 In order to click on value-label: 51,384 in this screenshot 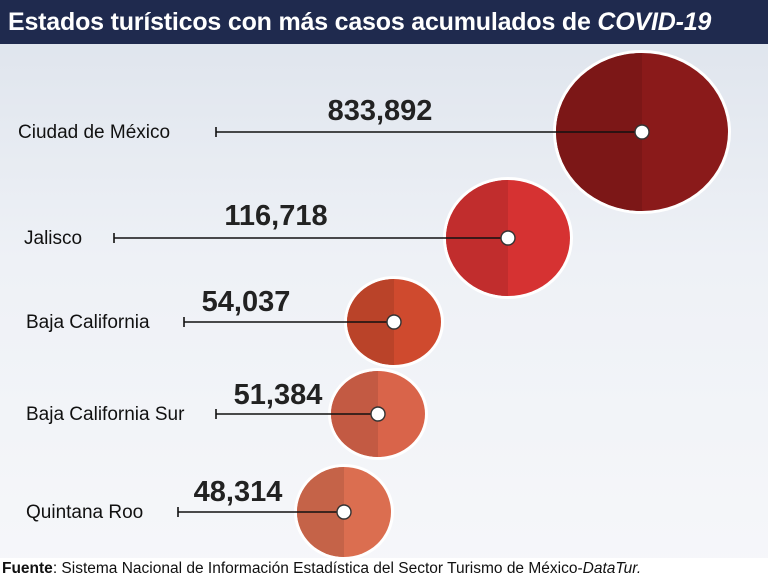, I will do `click(278, 395)`.